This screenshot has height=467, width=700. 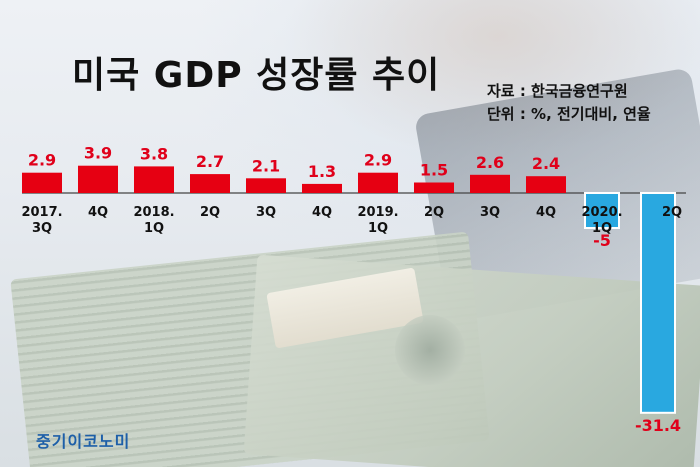 What do you see at coordinates (377, 212) in the screenshot?
I see `tick-label-6: 2019.` at bounding box center [377, 212].